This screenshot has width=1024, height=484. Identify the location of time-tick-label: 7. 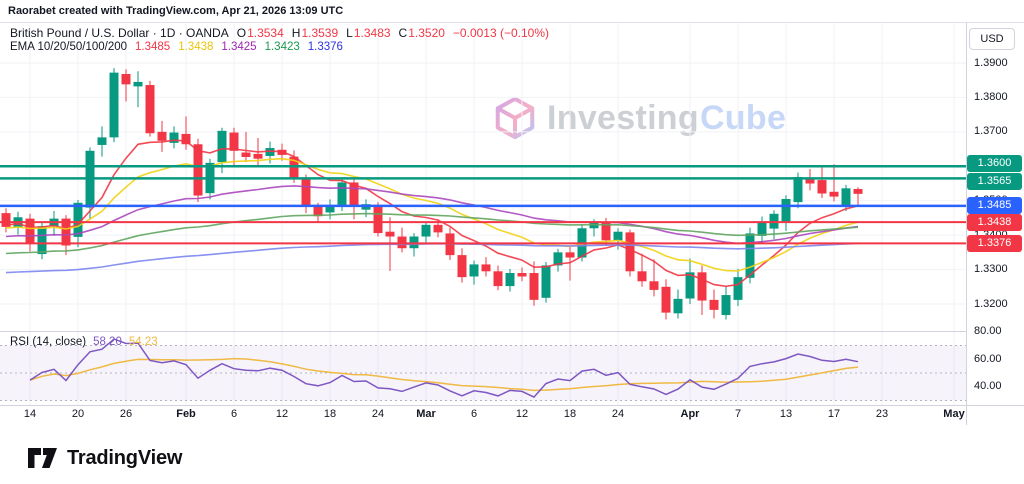
(738, 414).